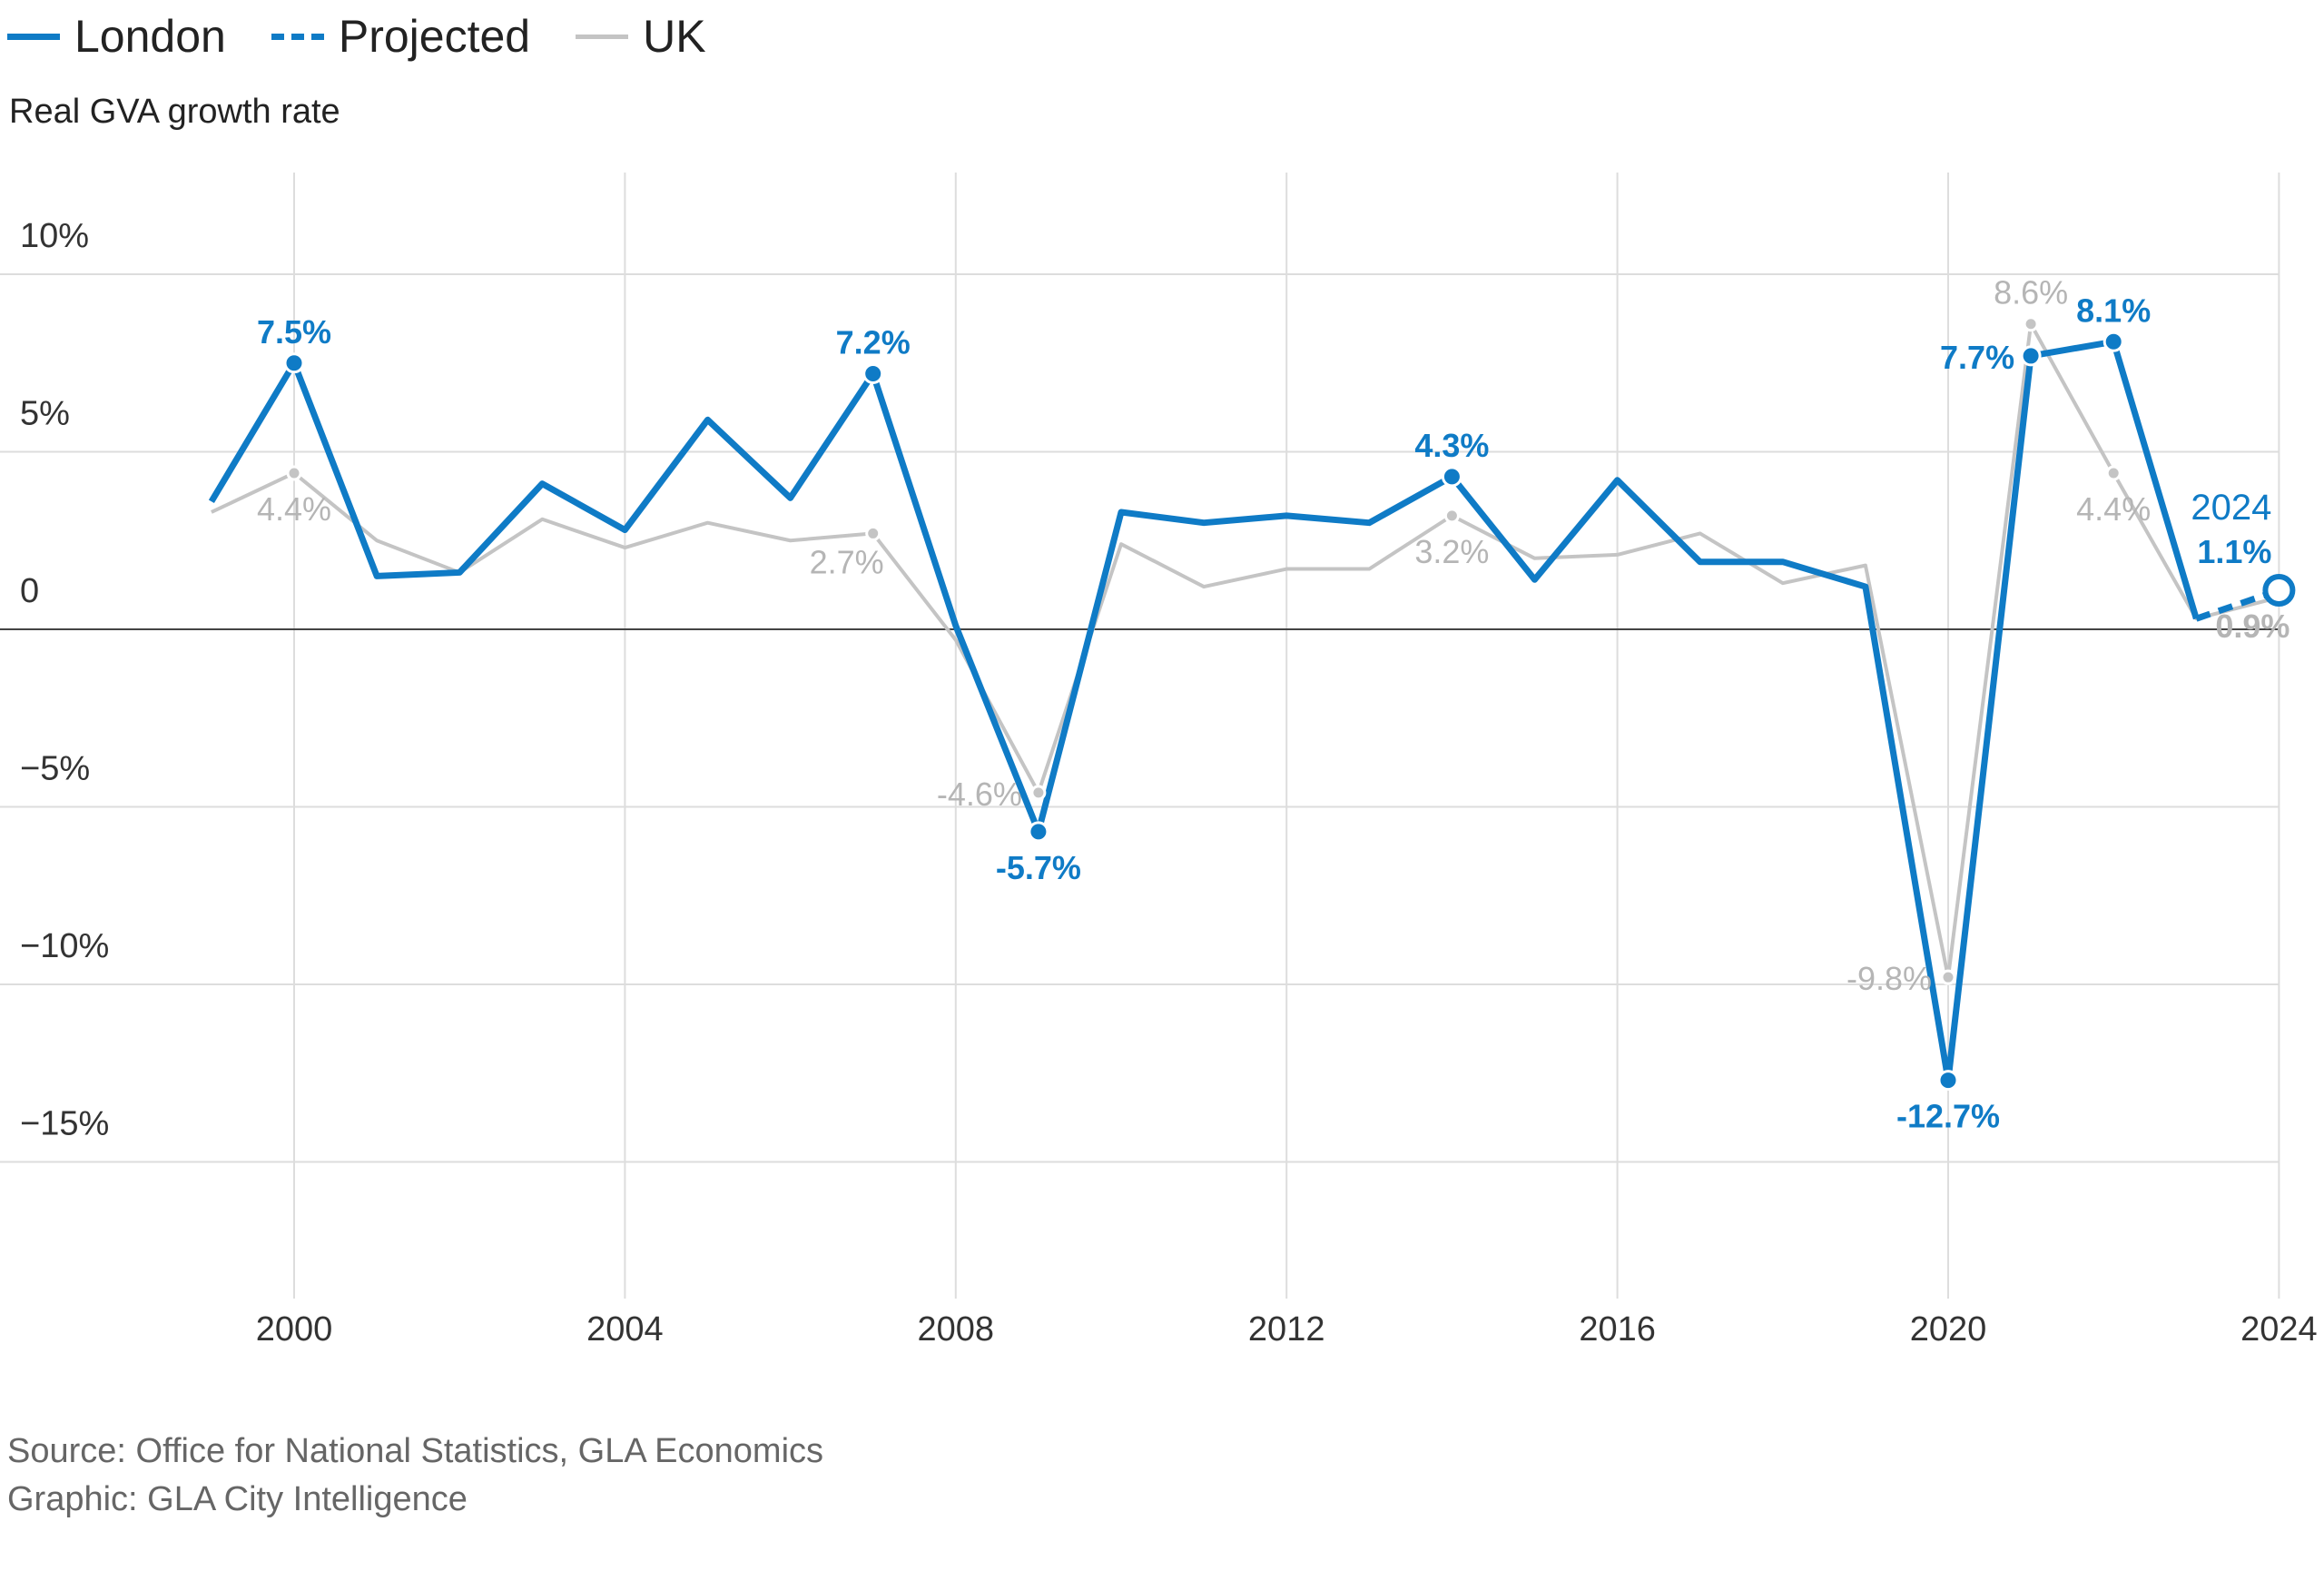  What do you see at coordinates (1451, 445) in the screenshot?
I see `london-data-label: 4.3%` at bounding box center [1451, 445].